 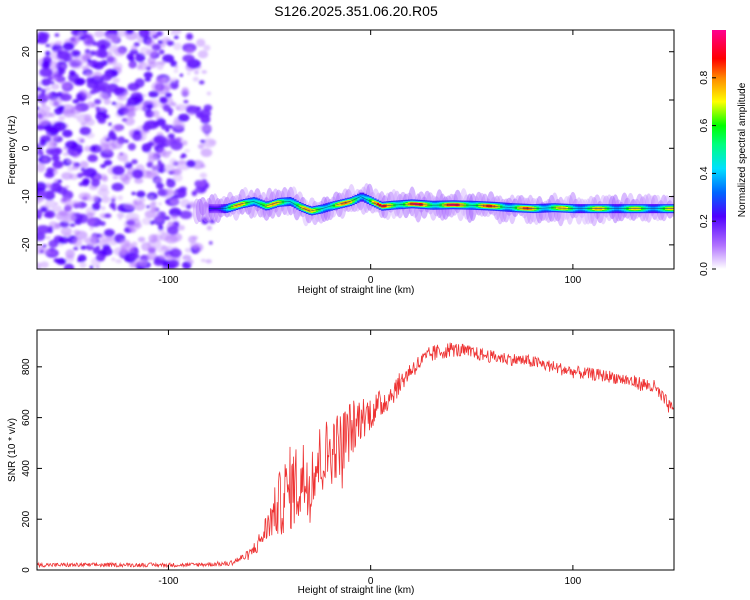 What do you see at coordinates (26, 244) in the screenshot?
I see `y-tick-label: -20` at bounding box center [26, 244].